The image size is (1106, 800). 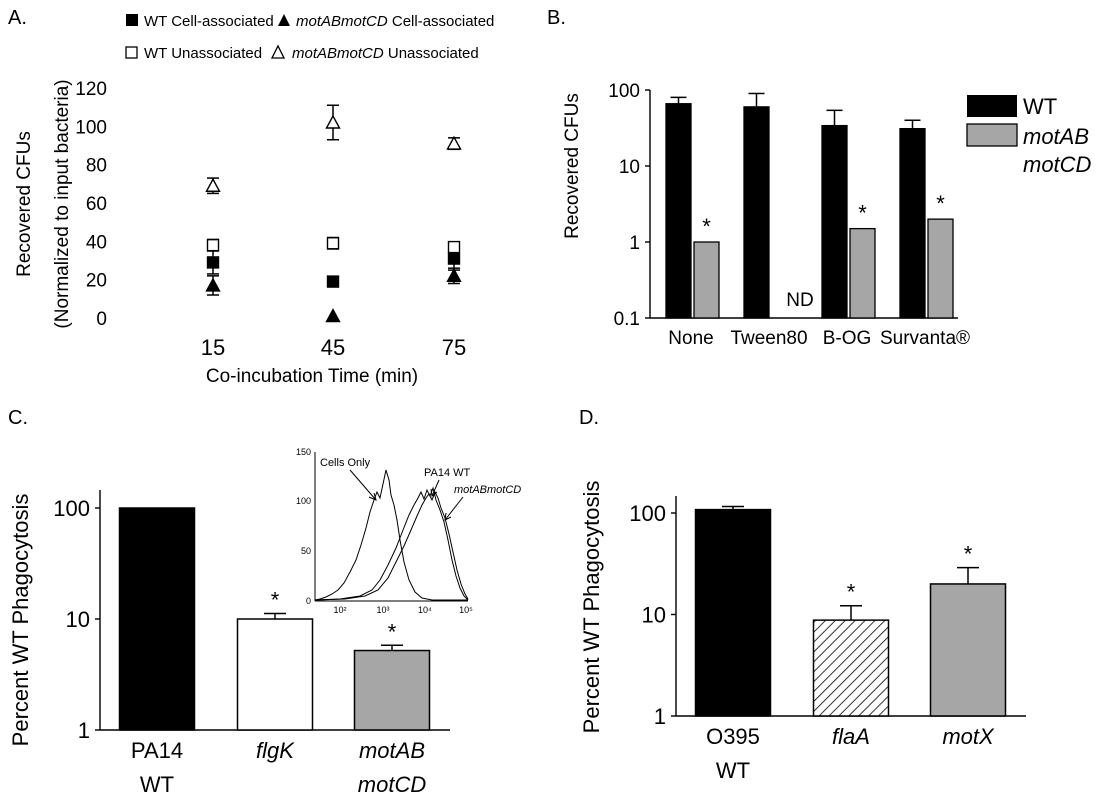 I want to click on panel-b-legend: WT motAB motCD, so click(x=1029, y=135).